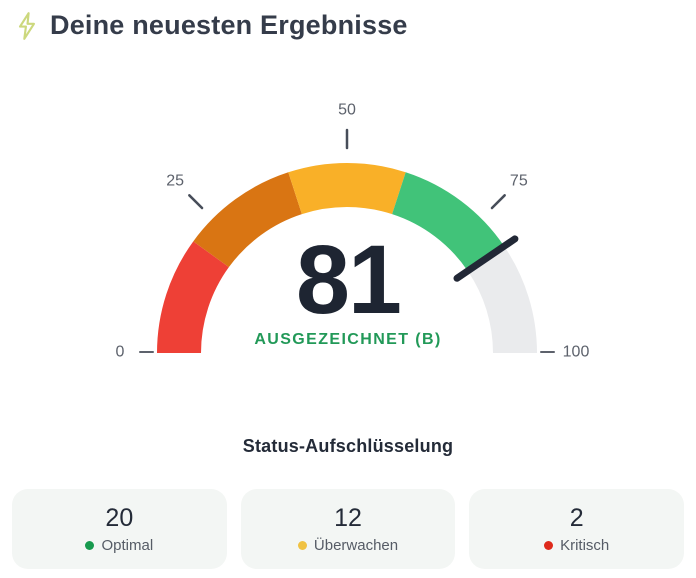 This screenshot has height=578, width=696. Describe the element at coordinates (127, 545) in the screenshot. I see `optimal-label: Optimal` at that location.